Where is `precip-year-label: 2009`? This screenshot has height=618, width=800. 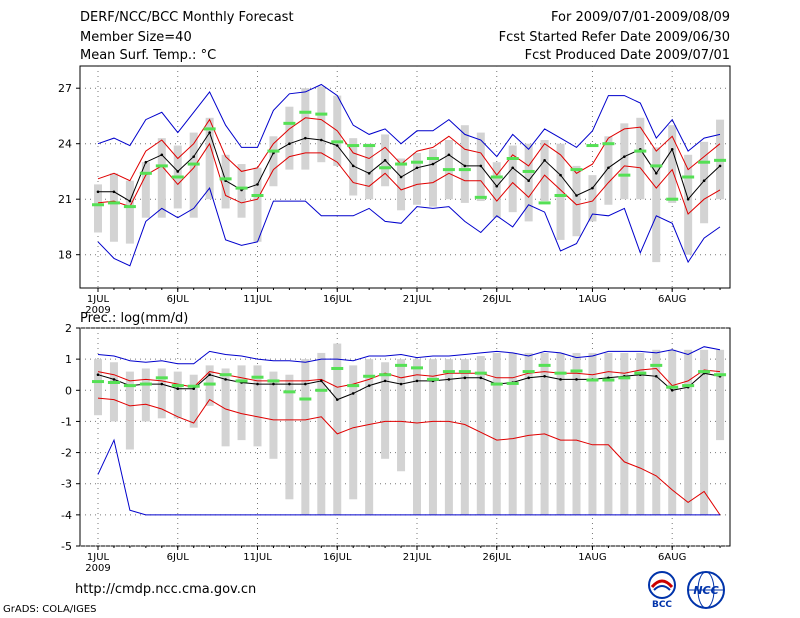 precip-year-label: 2009 is located at coordinates (97, 568).